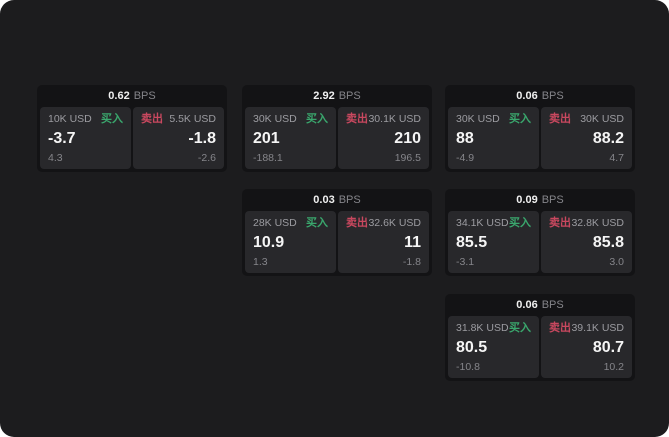 This screenshot has height=437, width=669. Describe the element at coordinates (268, 157) in the screenshot. I see `buy-change: -188.1` at that location.